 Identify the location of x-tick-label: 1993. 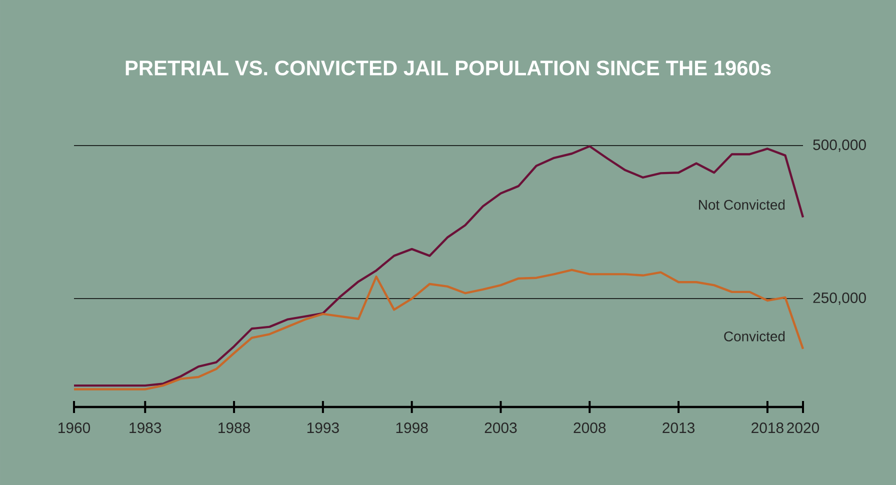
(323, 428).